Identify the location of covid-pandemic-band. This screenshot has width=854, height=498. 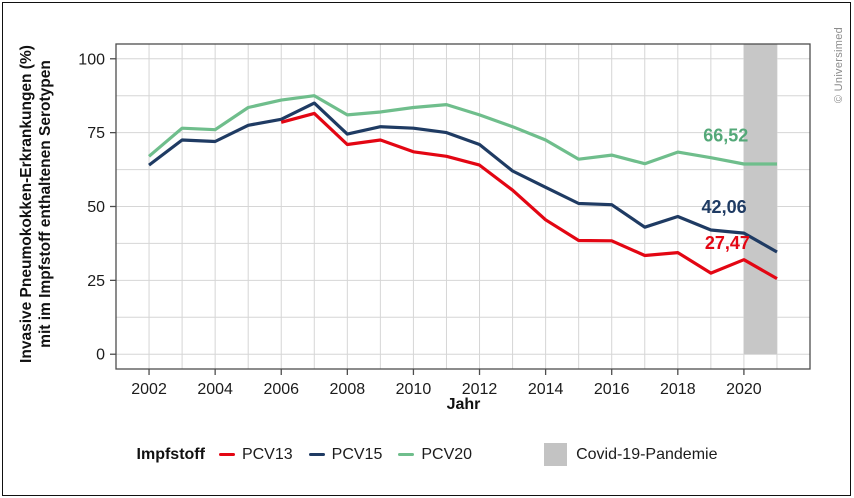
(760, 199).